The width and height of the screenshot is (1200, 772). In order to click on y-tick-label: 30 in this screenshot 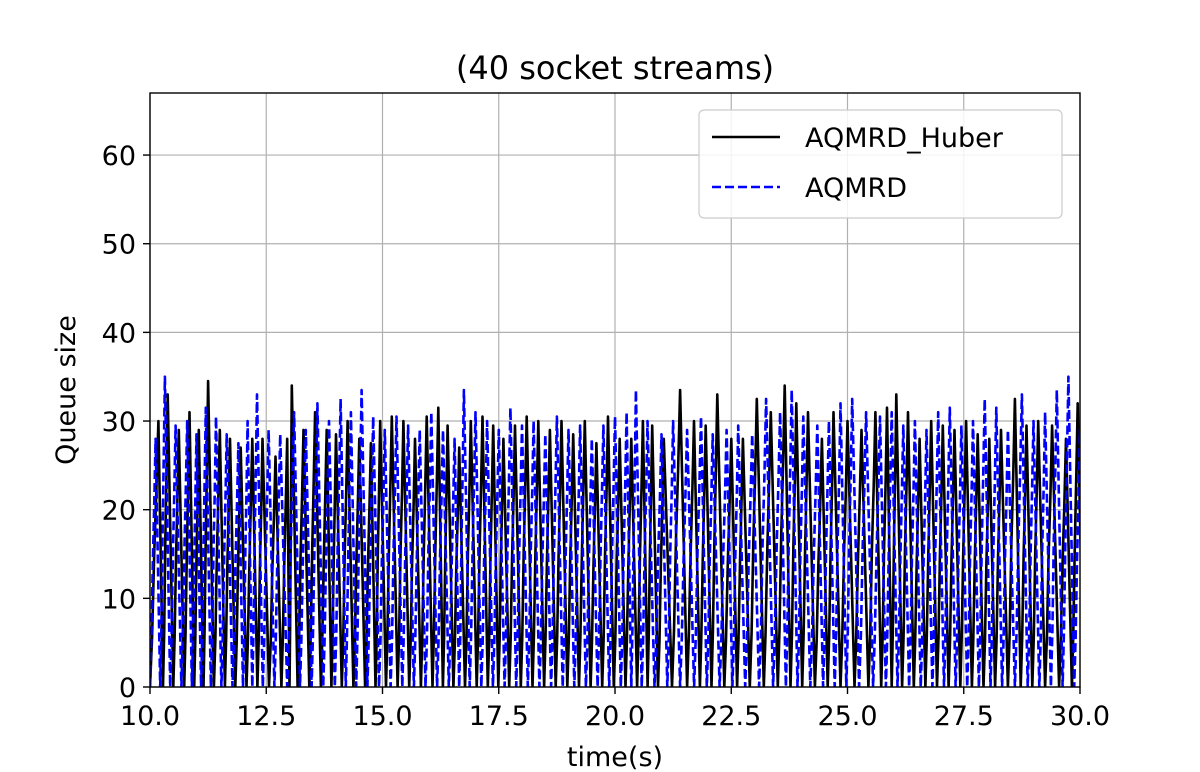, I will do `click(119, 422)`.